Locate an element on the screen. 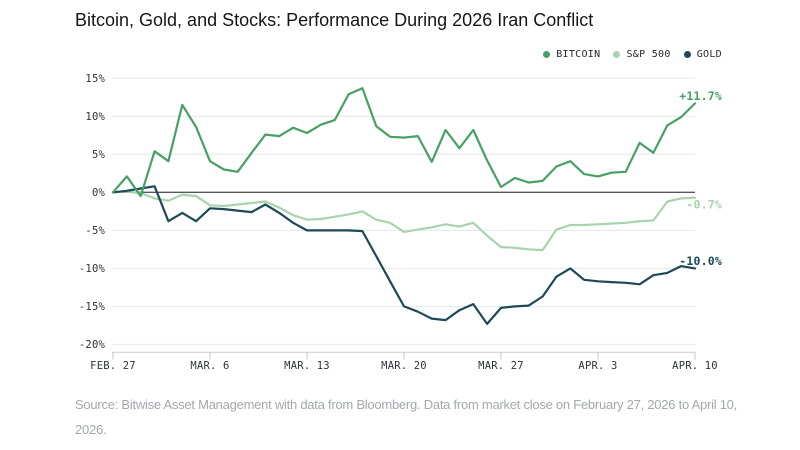  legend-item-label: GOLD is located at coordinates (709, 54).